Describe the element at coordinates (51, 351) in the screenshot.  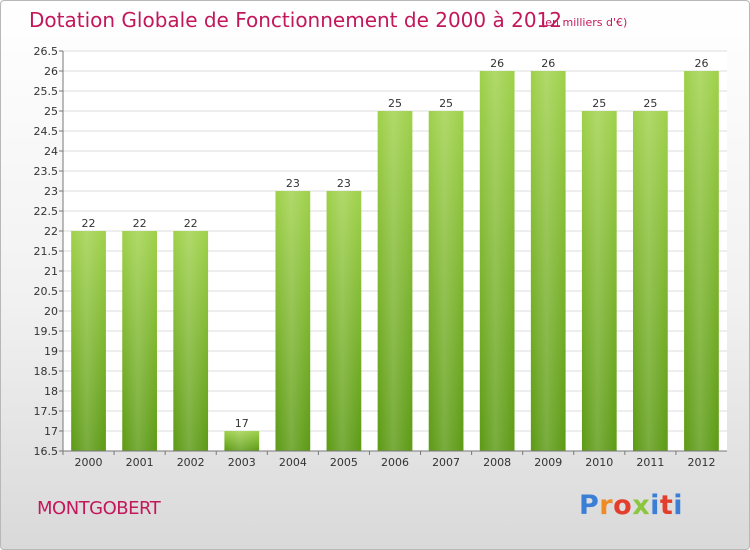
I see `y-tick-label: 19` at that location.